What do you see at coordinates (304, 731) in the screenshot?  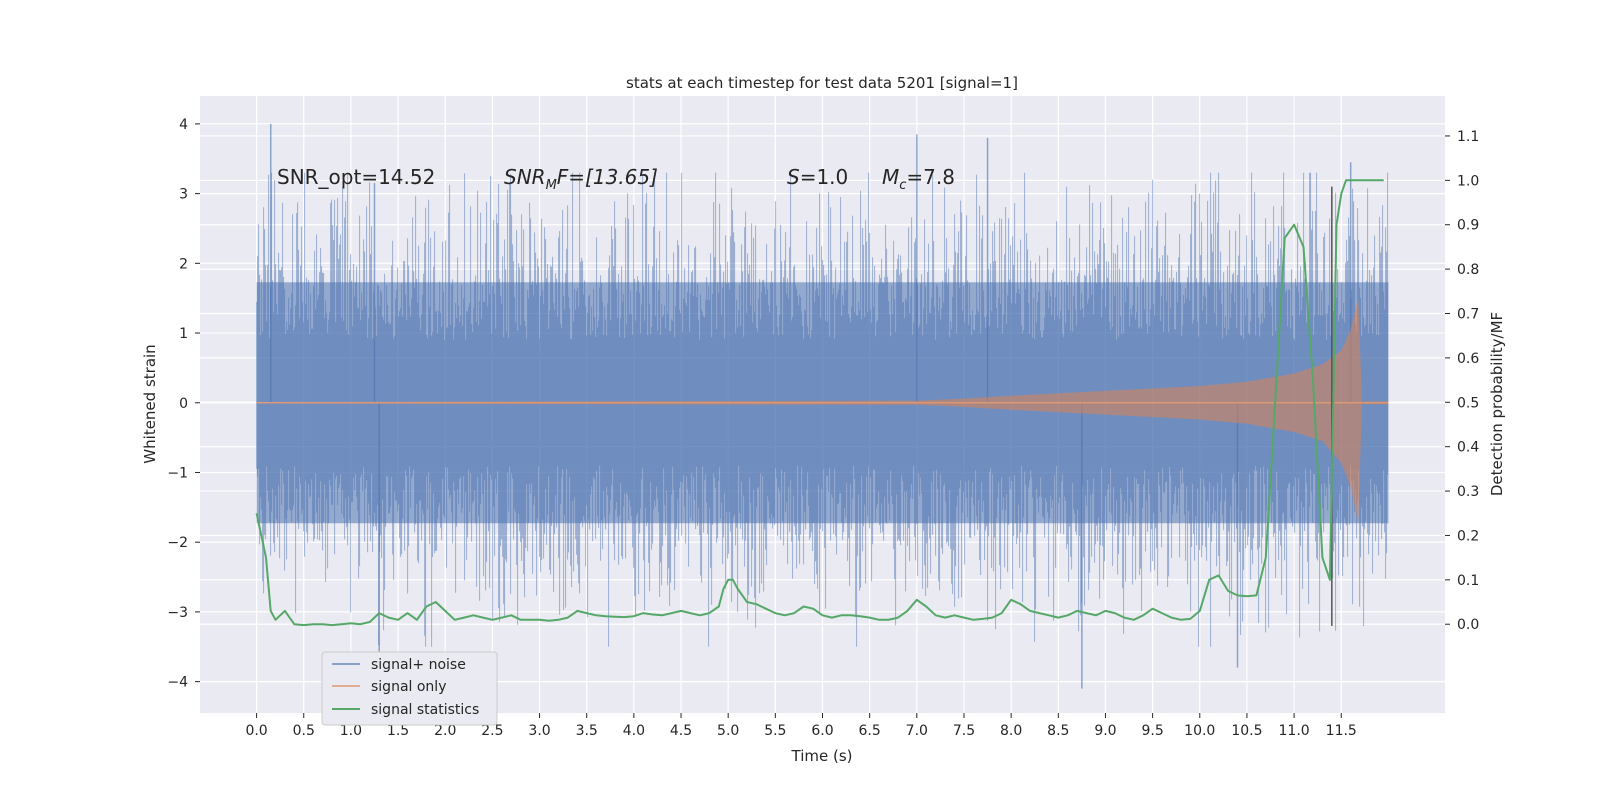 I see `x-tick-label: 0.5` at bounding box center [304, 731].